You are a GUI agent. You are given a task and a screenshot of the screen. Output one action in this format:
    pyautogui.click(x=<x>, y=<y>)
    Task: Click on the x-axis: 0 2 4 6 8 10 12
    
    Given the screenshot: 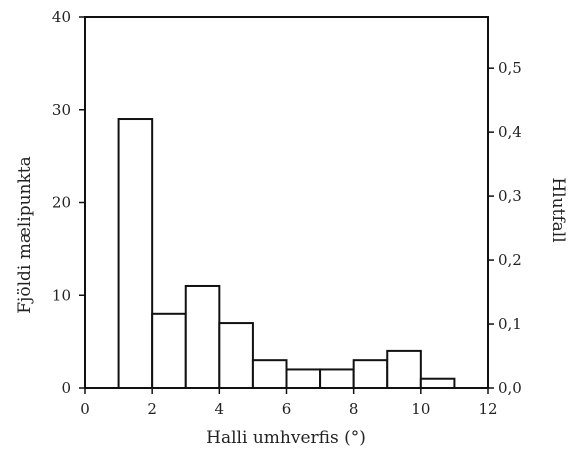 What is the action you would take?
    pyautogui.click(x=289, y=403)
    